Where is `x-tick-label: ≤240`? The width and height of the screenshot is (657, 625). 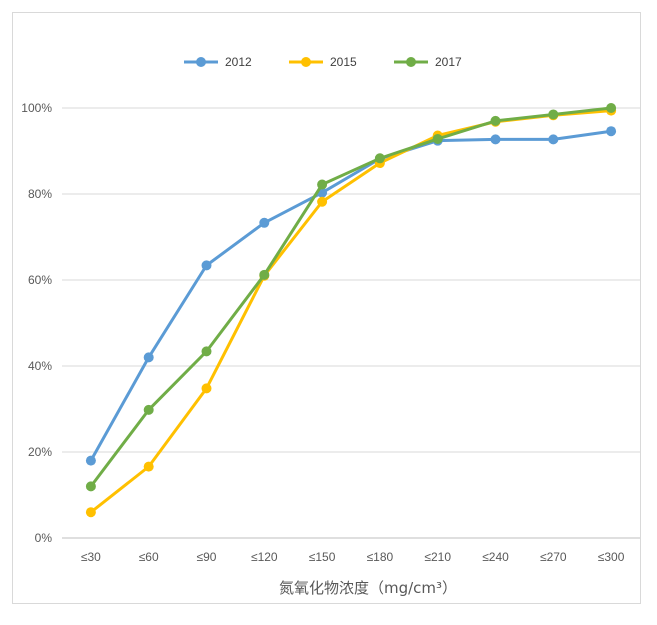
x-tick-label: ≤240 is located at coordinates (495, 557).